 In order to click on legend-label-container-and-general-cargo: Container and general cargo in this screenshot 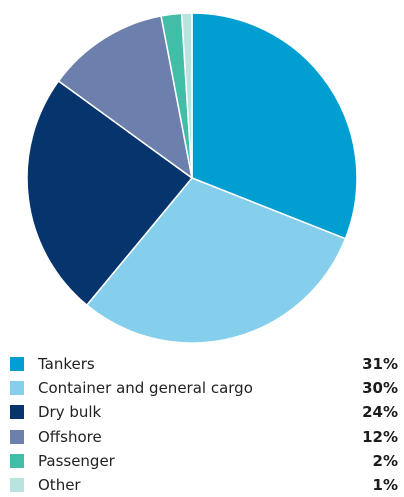, I will do `click(145, 388)`.